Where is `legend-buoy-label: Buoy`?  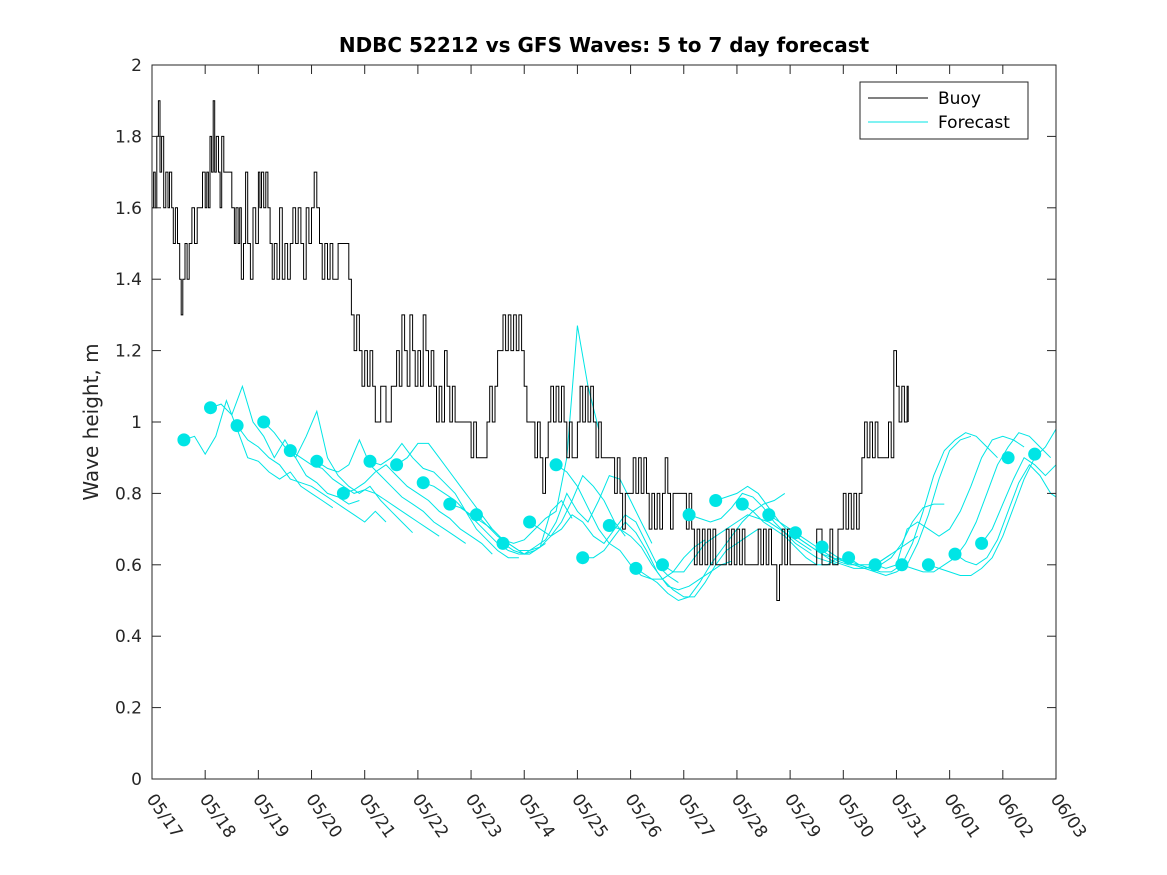 legend-buoy-label: Buoy is located at coordinates (959, 99).